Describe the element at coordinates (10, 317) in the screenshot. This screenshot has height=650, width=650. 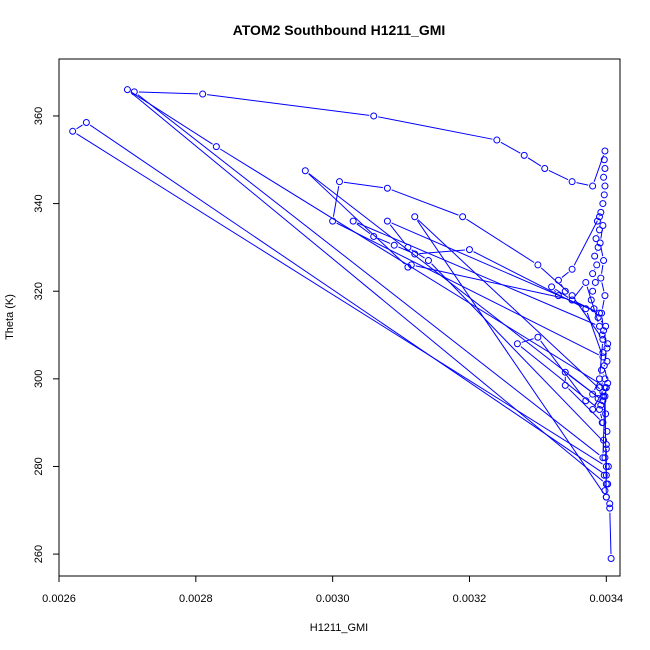
I see `y-axis-label: Theta (K)` at that location.